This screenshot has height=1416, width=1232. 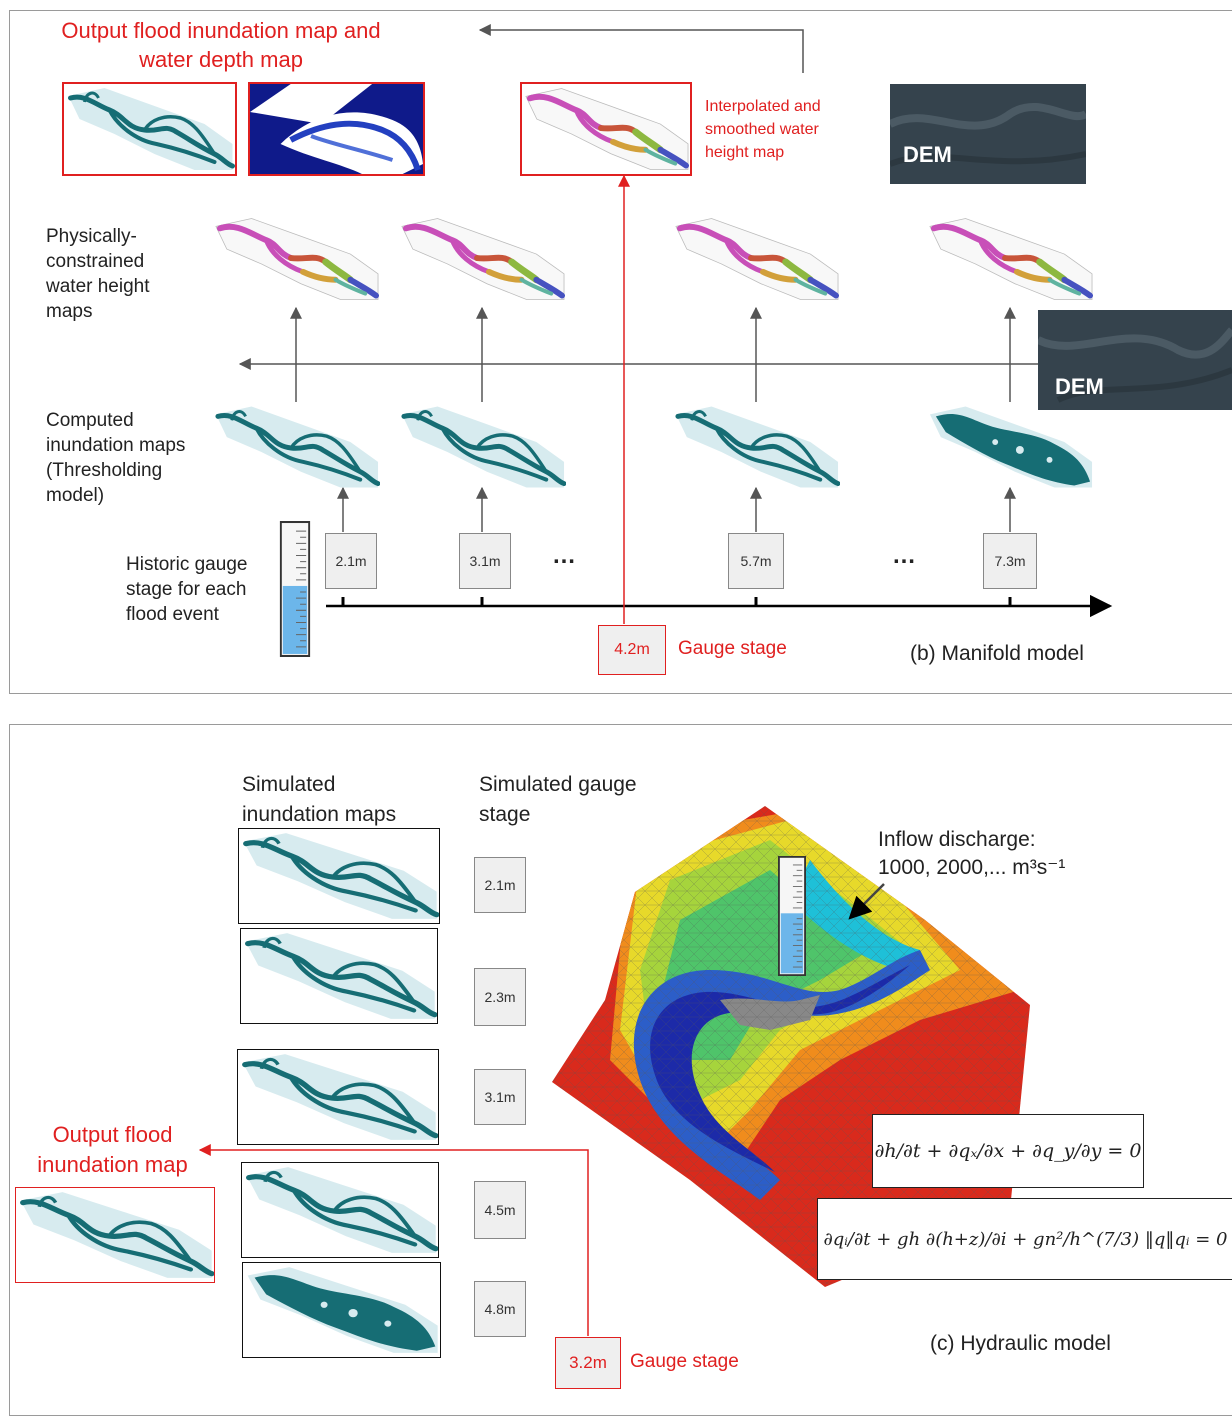 I want to click on stage-box-3: 5.7m, so click(x=756, y=561).